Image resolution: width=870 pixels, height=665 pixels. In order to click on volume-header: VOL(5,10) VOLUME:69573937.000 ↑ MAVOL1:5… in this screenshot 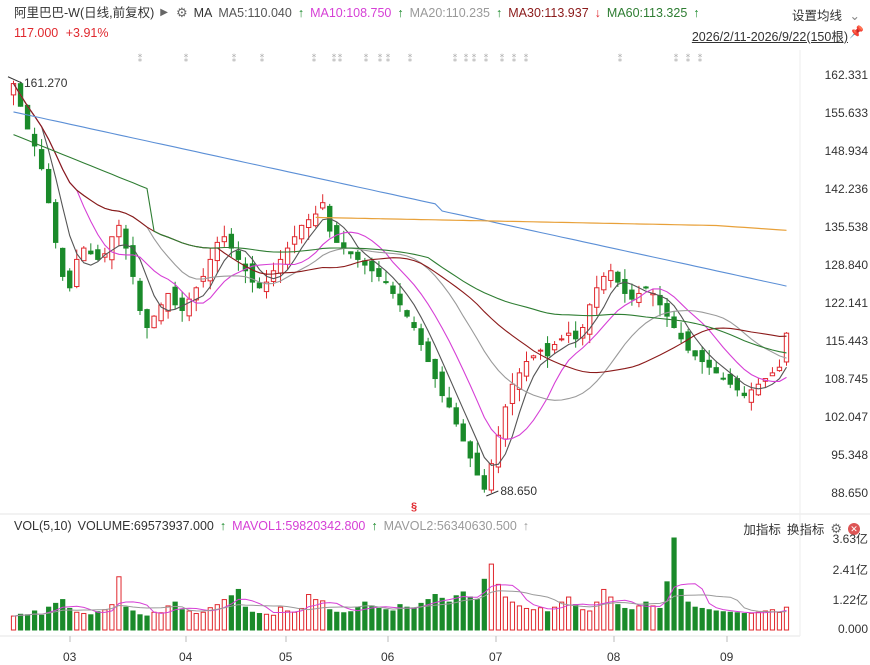, I will do `click(274, 526)`.